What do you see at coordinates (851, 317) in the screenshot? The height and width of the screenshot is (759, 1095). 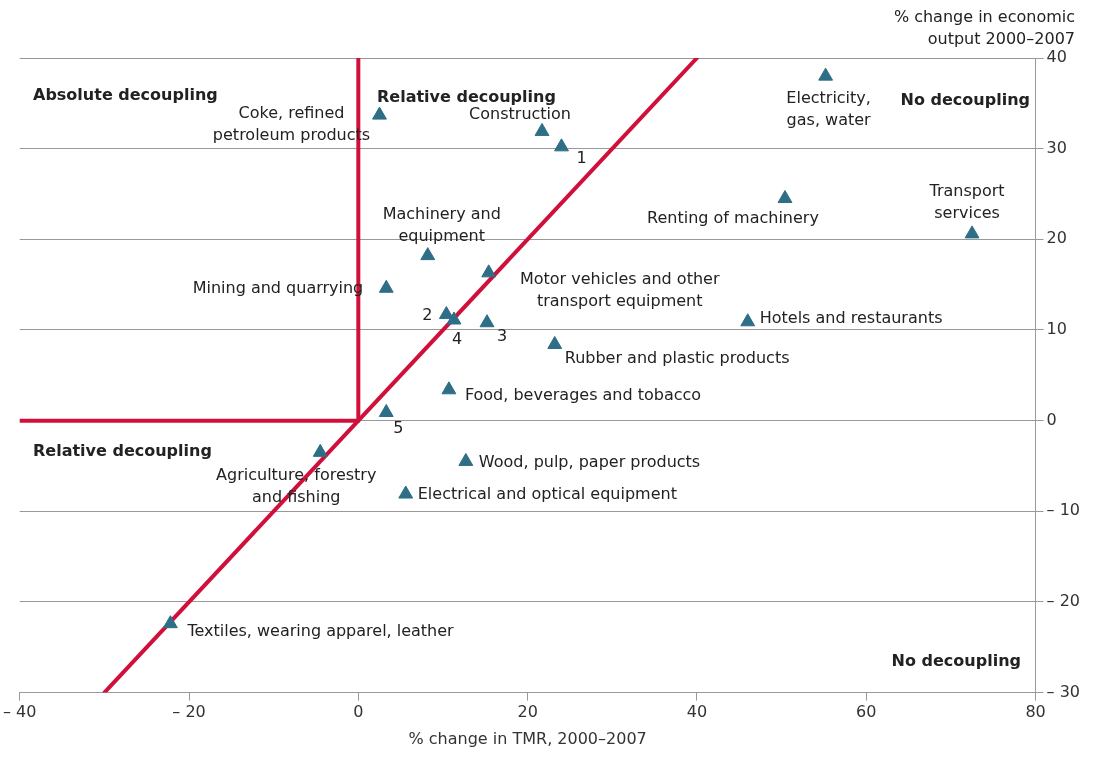 I see `annotation: Hotels and restaurants` at bounding box center [851, 317].